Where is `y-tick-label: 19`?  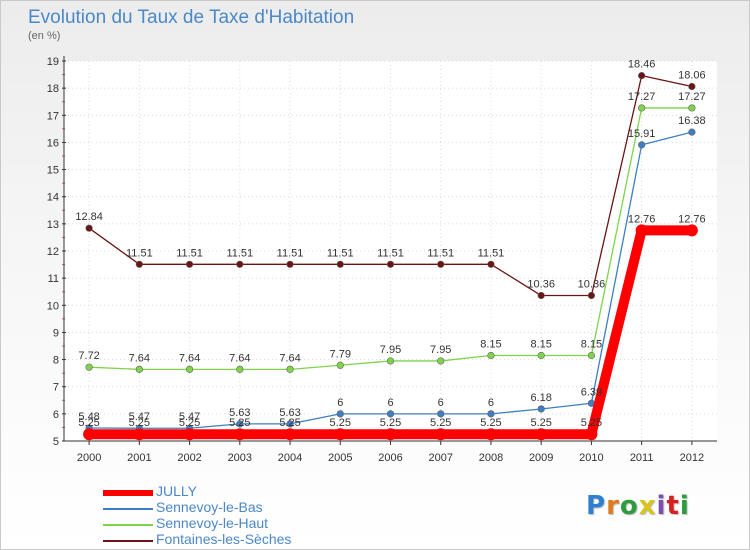
y-tick-label: 19 is located at coordinates (53, 62).